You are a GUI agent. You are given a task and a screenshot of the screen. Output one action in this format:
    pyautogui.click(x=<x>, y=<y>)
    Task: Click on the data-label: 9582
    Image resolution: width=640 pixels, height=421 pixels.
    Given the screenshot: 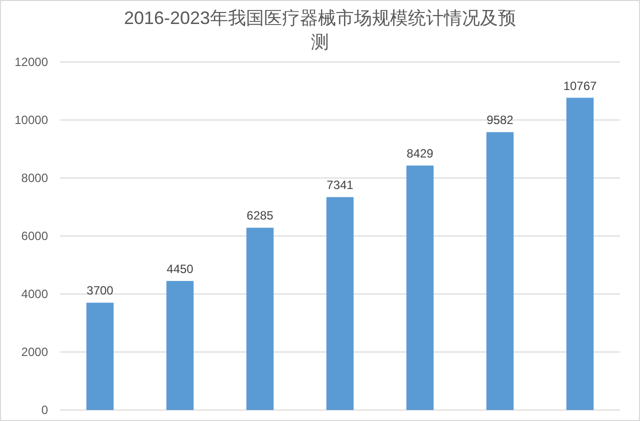 What is the action you would take?
    pyautogui.click(x=500, y=120)
    